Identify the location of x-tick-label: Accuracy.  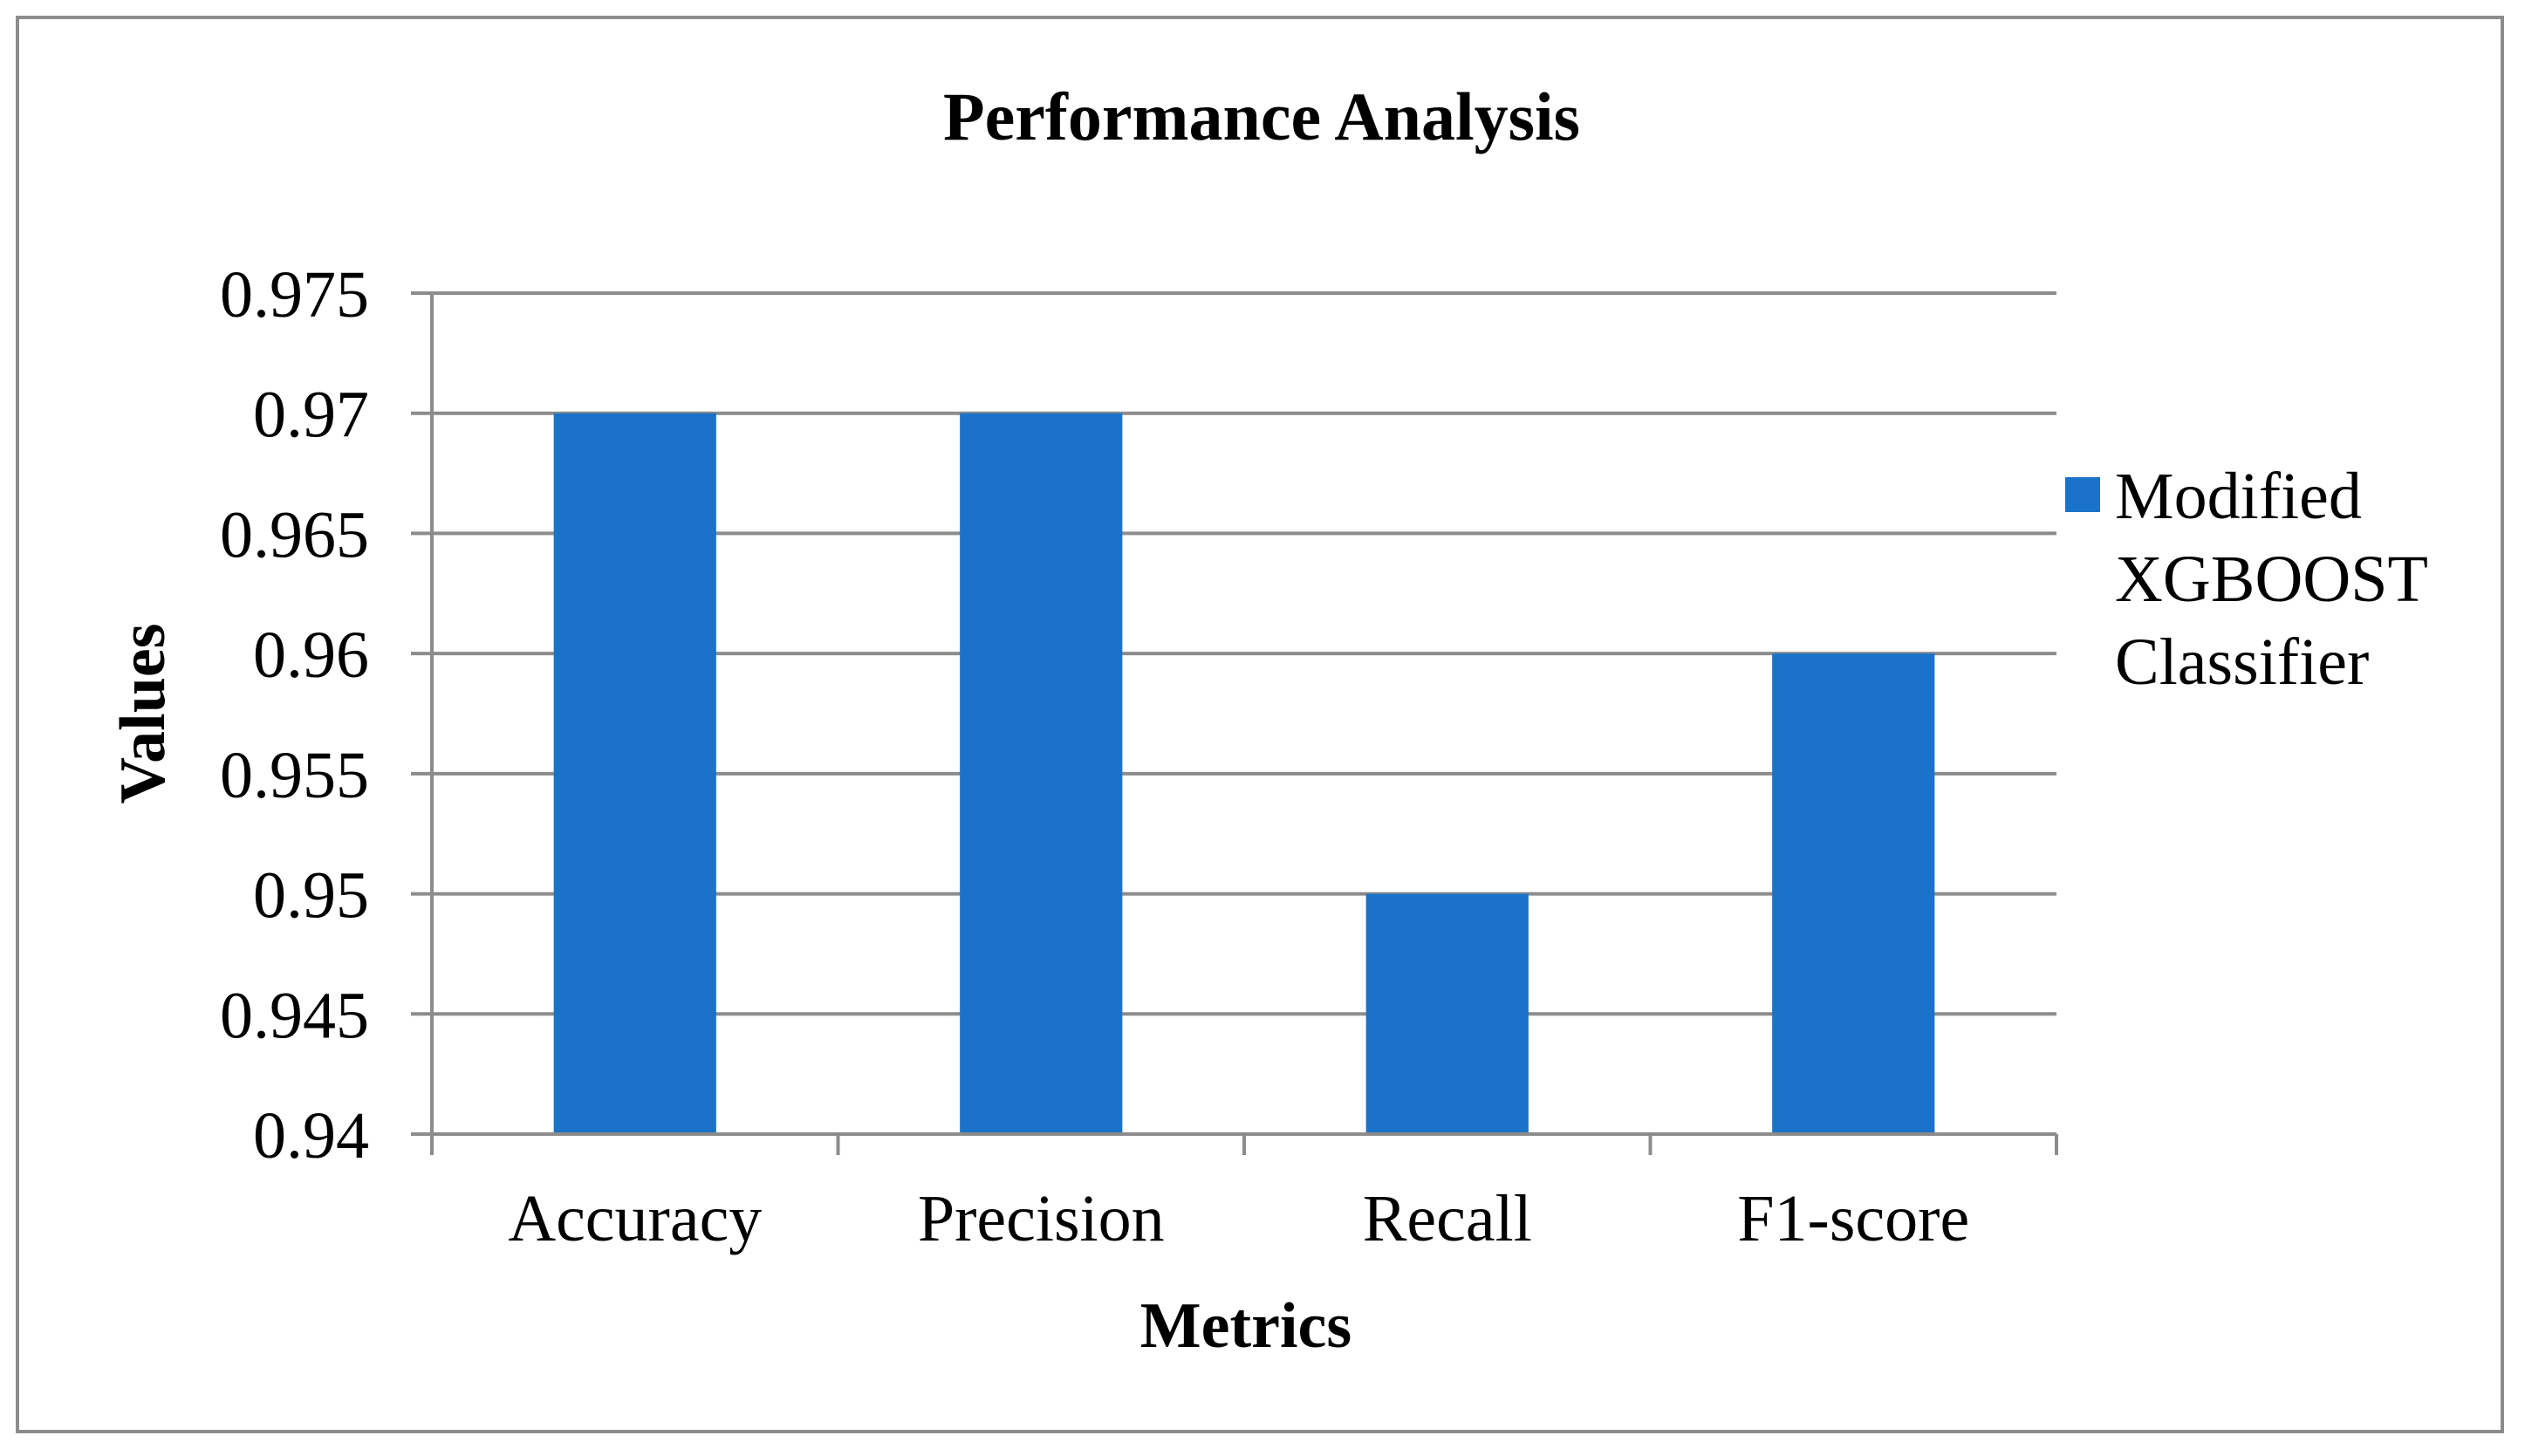
(635, 1218).